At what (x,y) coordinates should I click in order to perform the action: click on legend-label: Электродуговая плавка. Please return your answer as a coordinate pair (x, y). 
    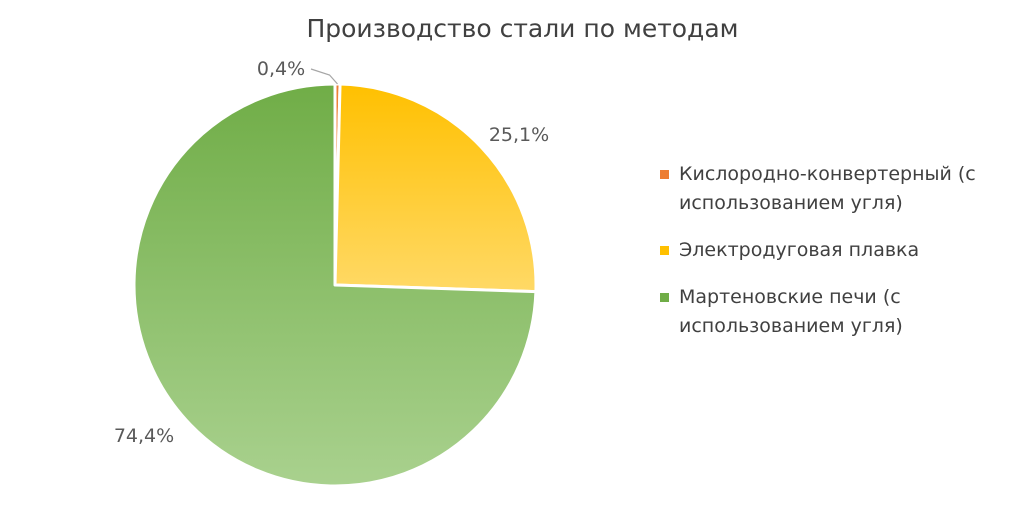
    Looking at the image, I should click on (799, 250).